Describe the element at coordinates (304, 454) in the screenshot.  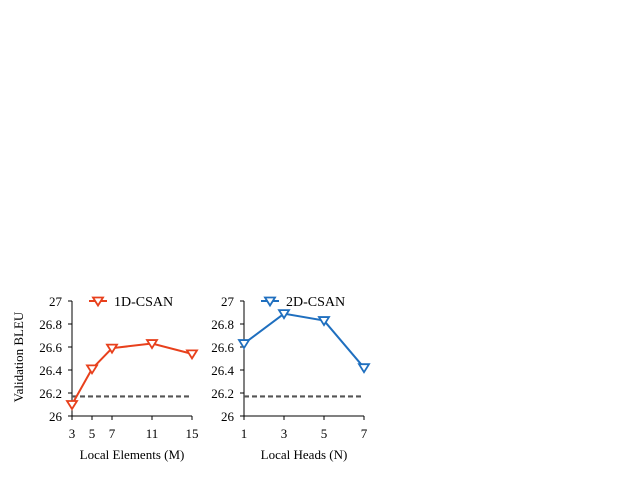
I see `x-axis-label: Local Heads (N)` at that location.